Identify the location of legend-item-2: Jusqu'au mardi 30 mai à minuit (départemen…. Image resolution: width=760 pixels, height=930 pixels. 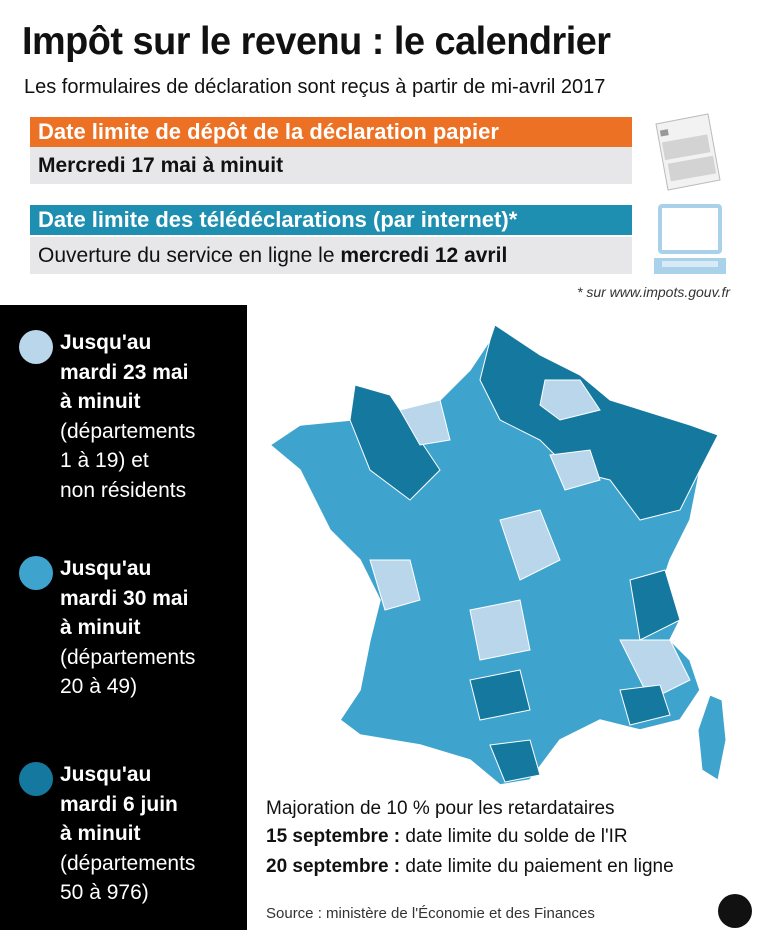
(127, 628).